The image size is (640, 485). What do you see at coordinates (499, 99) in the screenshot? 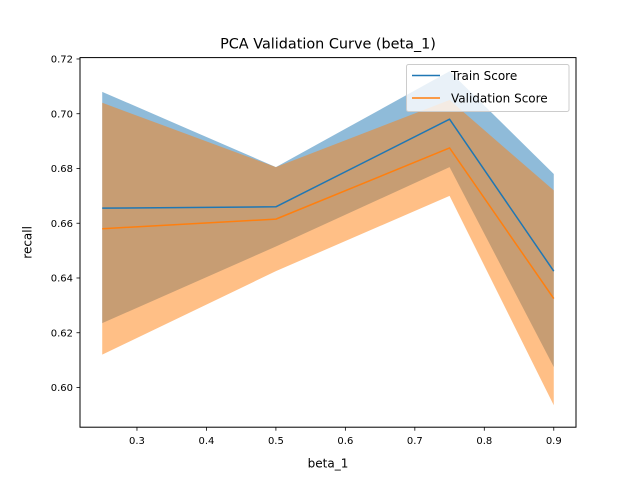
I see `legend-label-validation: Validation Score` at bounding box center [499, 99].